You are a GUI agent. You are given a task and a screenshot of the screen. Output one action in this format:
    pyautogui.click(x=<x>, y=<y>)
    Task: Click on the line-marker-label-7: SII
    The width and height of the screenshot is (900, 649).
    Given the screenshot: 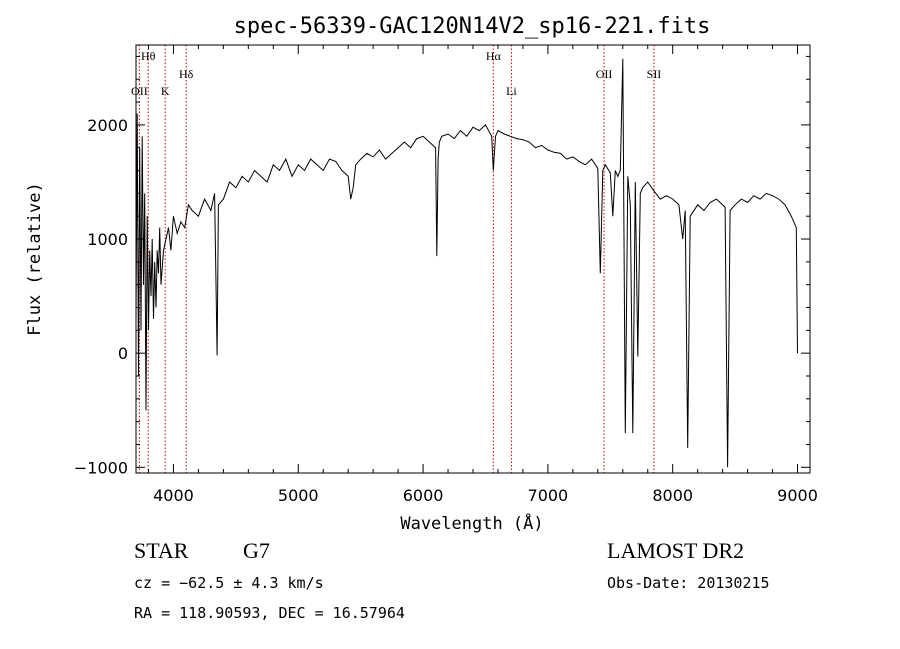 What is the action you would take?
    pyautogui.click(x=654, y=74)
    